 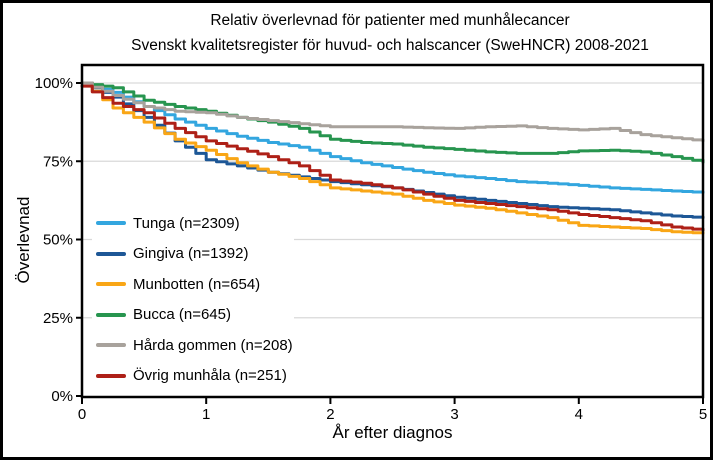 I want to click on legend-item: Gingiva (n=1392), so click(x=195, y=254).